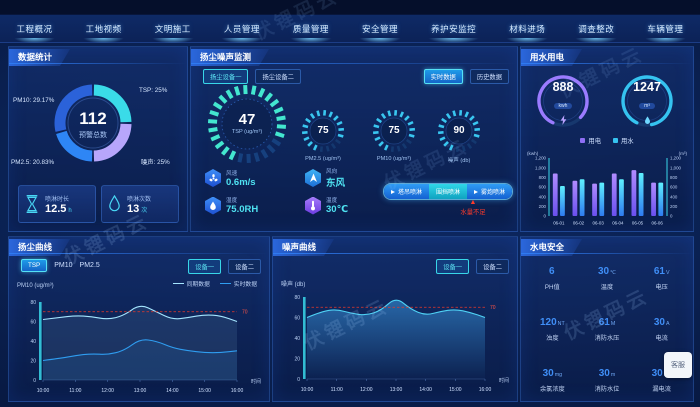 This screenshot has height=407, width=700. What do you see at coordinates (543, 187) in the screenshot?
I see `svg-text: 600` at bounding box center [543, 187].